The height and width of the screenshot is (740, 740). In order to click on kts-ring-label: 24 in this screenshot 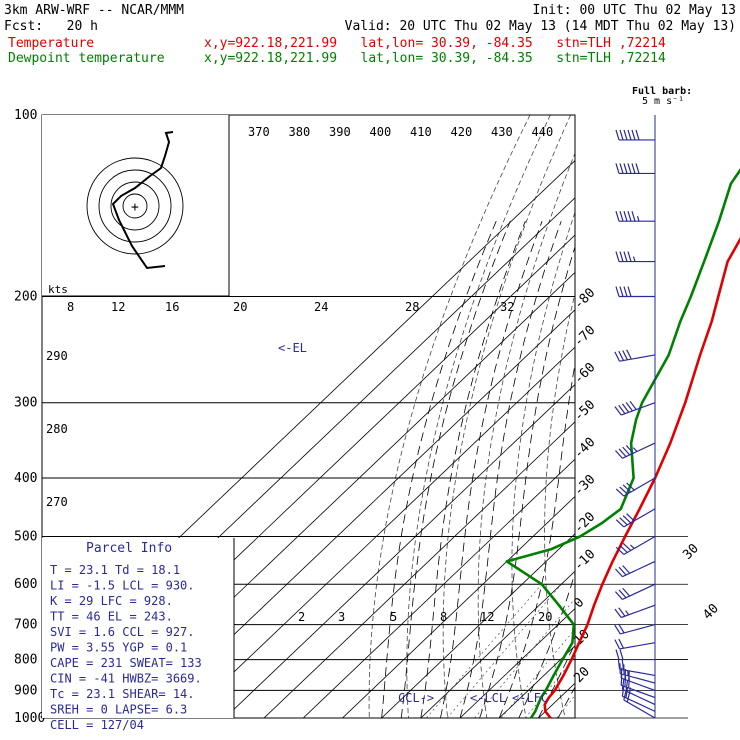, I will do `click(321, 307)`.